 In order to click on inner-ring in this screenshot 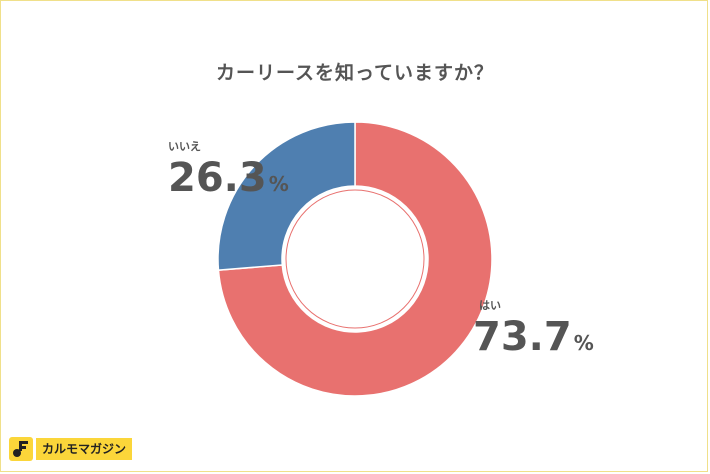, I will do `click(355, 259)`.